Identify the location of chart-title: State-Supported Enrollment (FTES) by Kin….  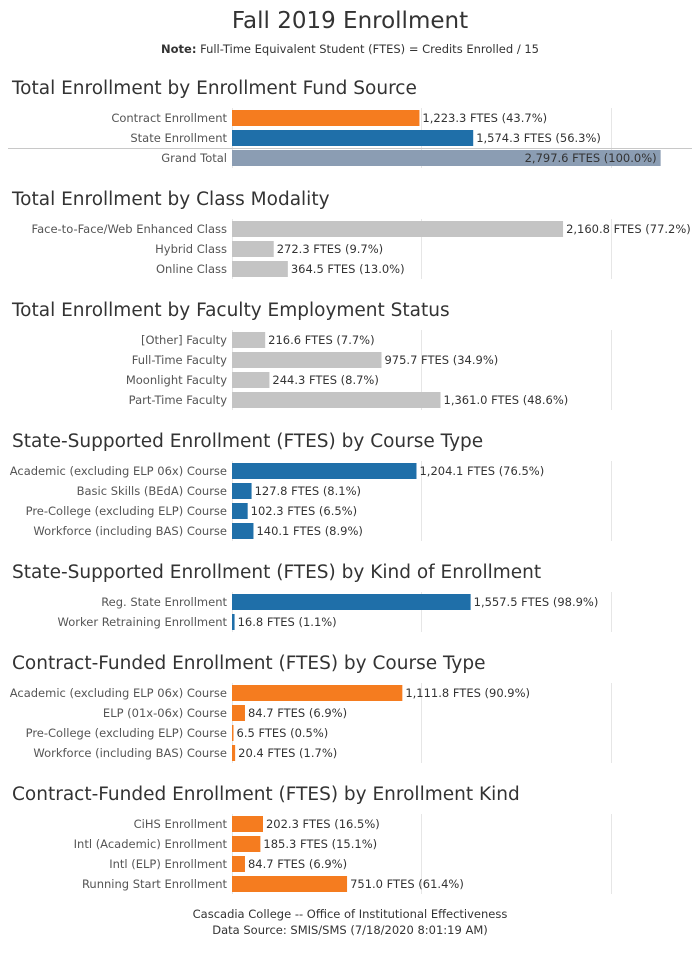
(277, 572).